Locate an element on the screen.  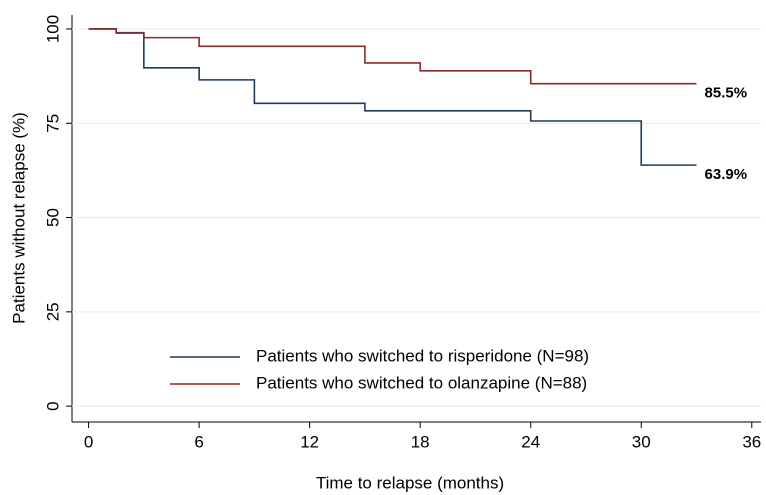
y-tick-label: 0 is located at coordinates (52, 405).